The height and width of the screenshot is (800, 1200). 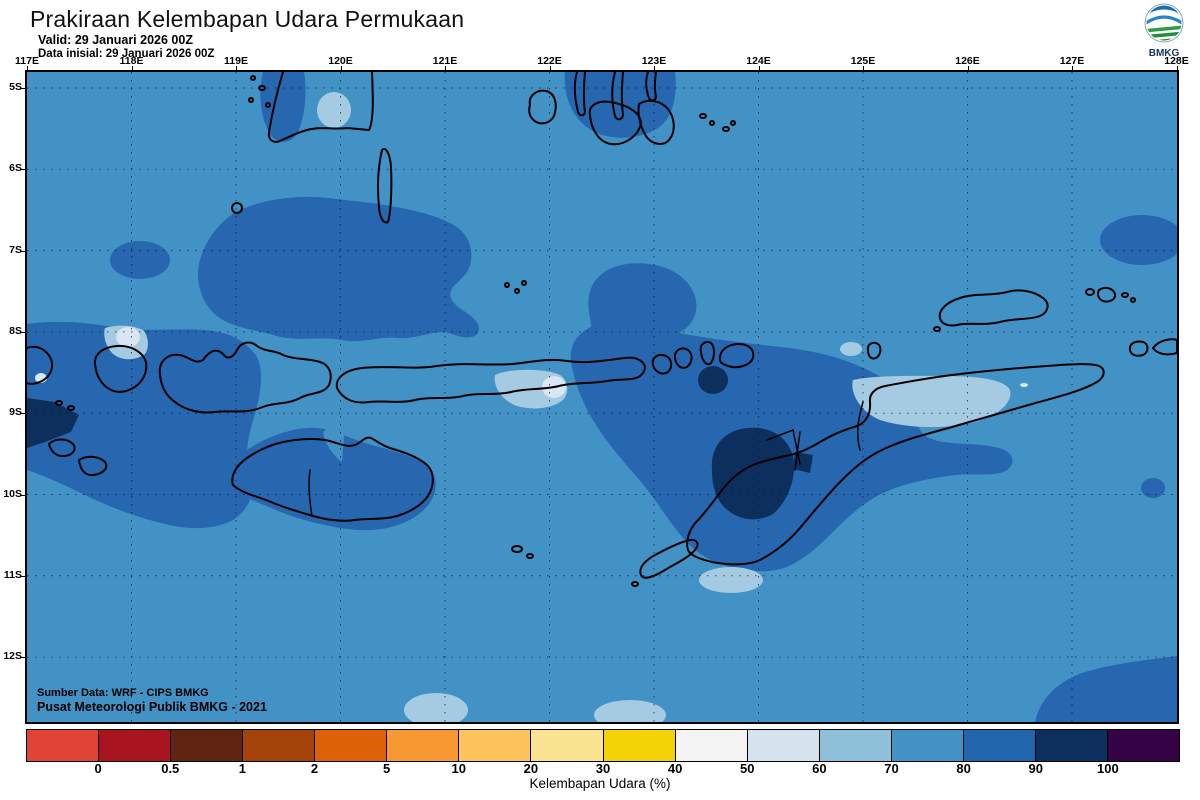 What do you see at coordinates (12, 493) in the screenshot?
I see `lat-label: 10S` at bounding box center [12, 493].